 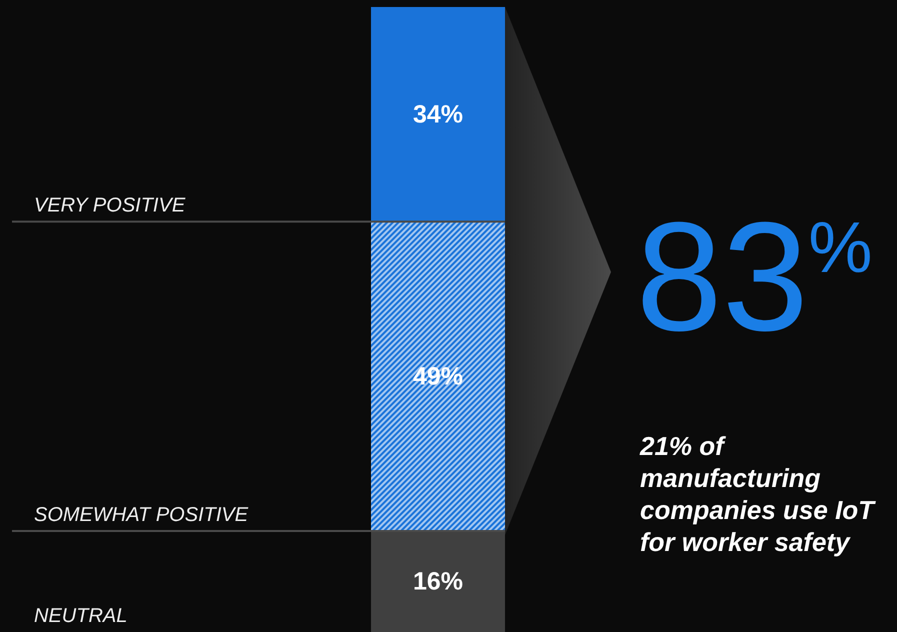 I want to click on ref-line-label: SOMEWHAT POSITIVE, so click(x=141, y=515).